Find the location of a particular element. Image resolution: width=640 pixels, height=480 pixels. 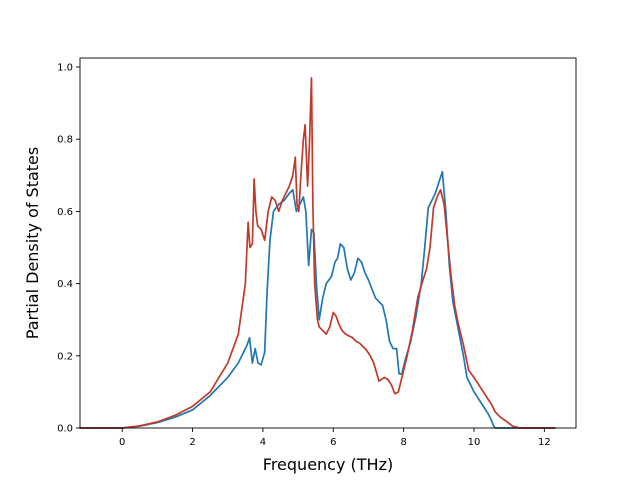

x-axis-title: Frequency (THz) is located at coordinates (328, 464).